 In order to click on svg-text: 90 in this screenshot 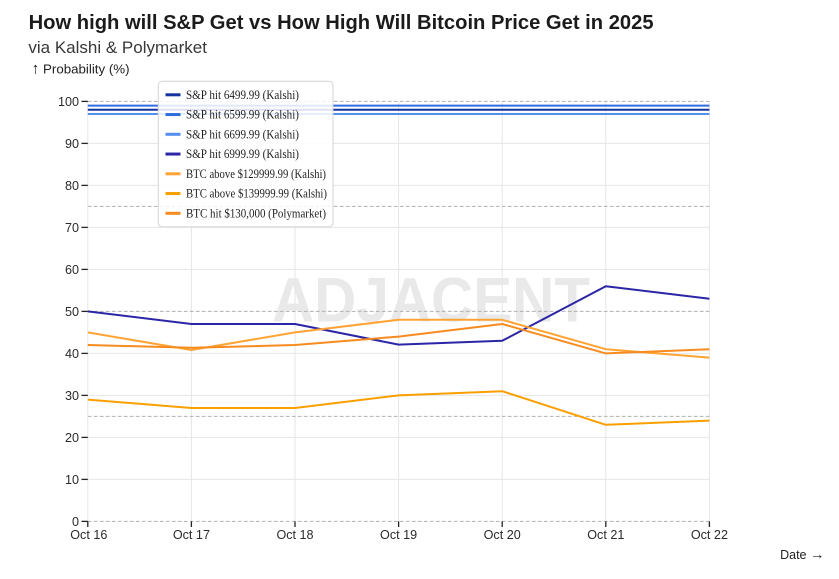, I will do `click(72, 144)`.